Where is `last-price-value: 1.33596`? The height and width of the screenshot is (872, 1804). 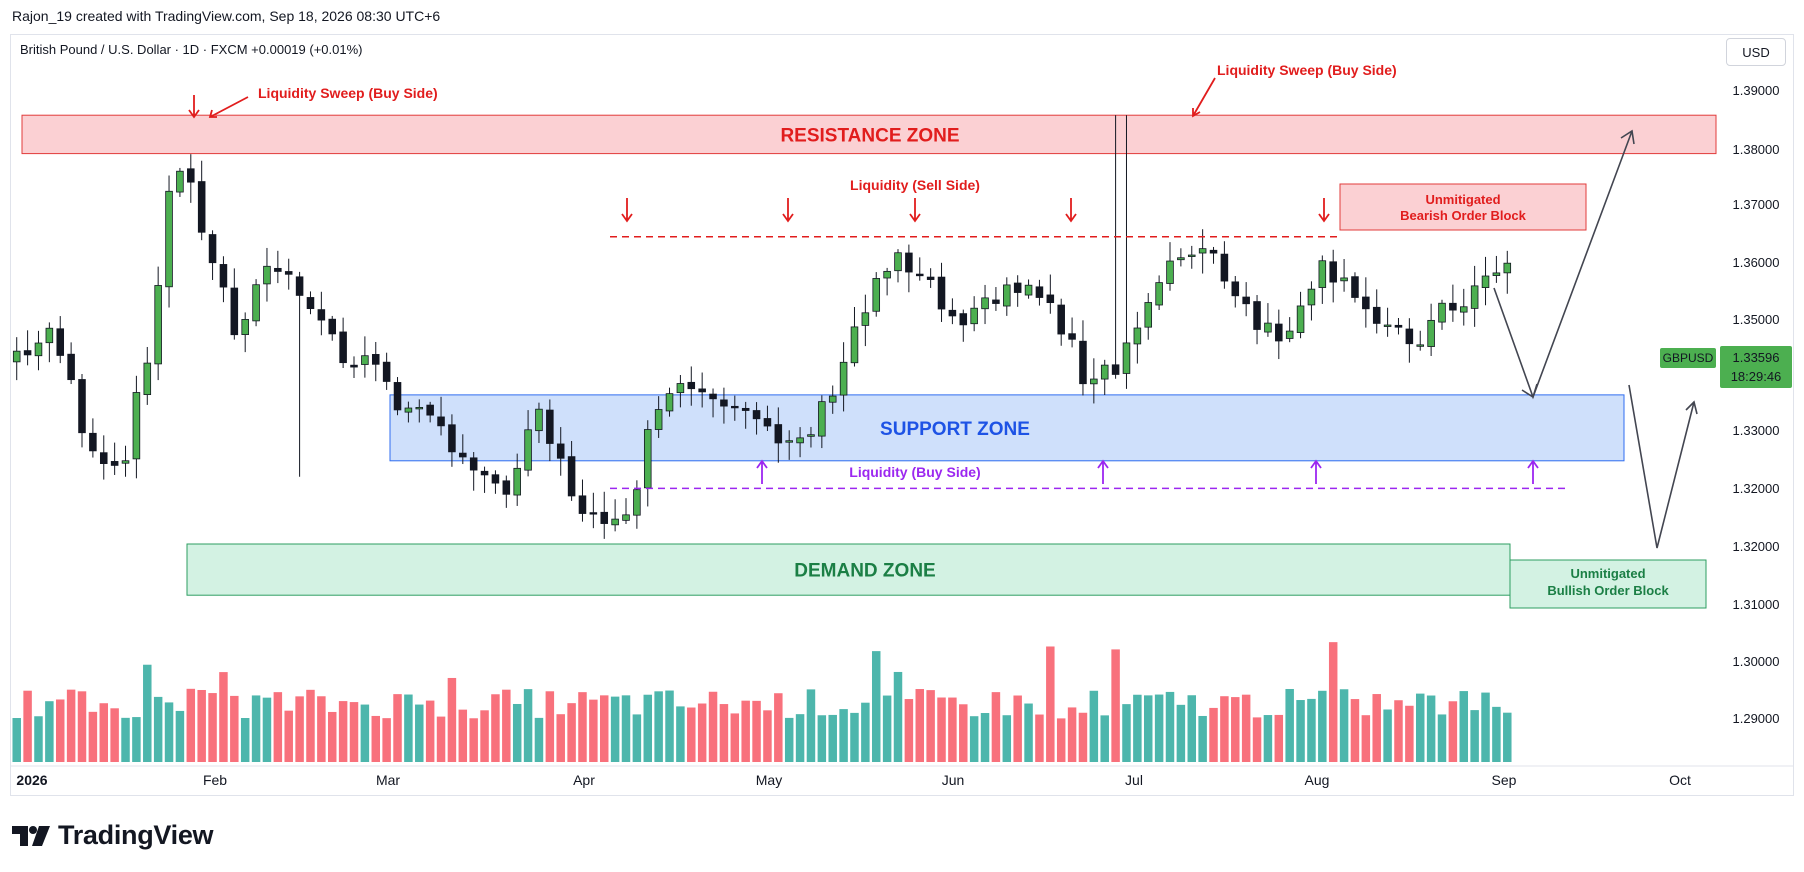 last-price-value: 1.33596 is located at coordinates (1756, 357).